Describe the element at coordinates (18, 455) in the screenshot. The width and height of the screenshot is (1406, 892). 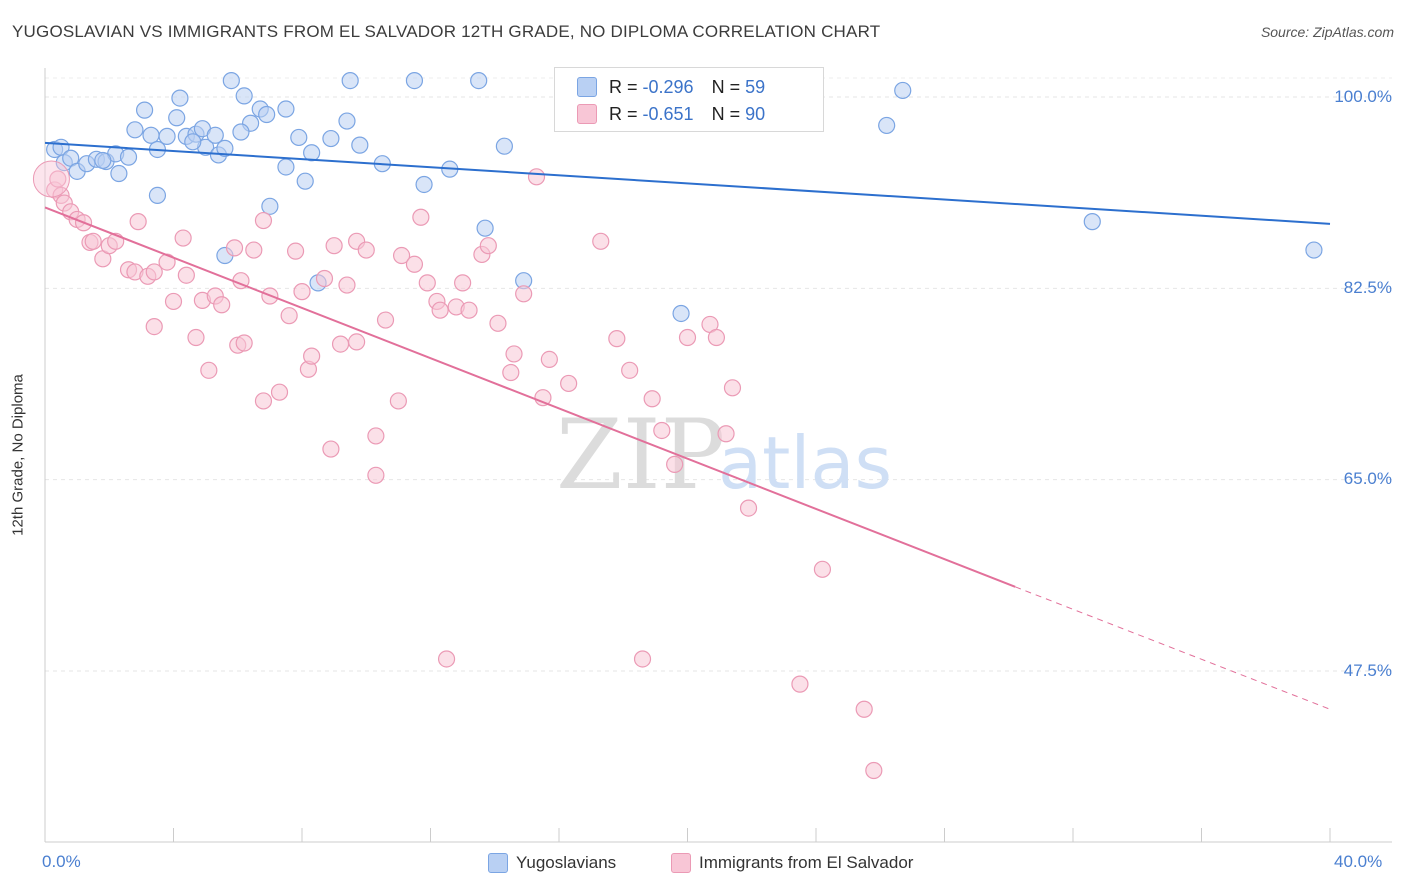
I see `y-axis-title: 12th Grade, No Diploma` at that location.